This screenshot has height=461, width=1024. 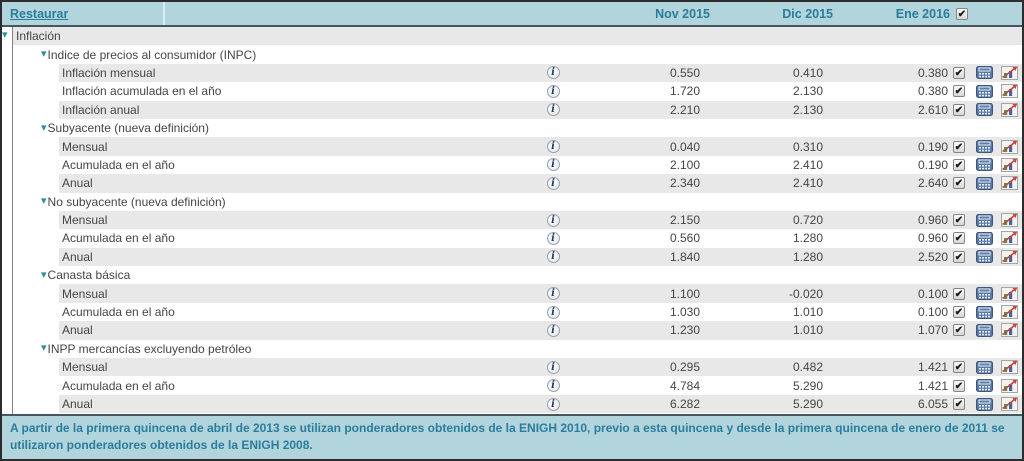 What do you see at coordinates (39, 13) in the screenshot?
I see `restore-link: Restaurar` at bounding box center [39, 13].